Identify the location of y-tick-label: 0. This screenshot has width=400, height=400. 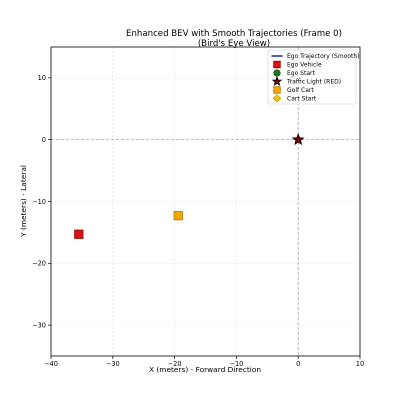
(44, 140).